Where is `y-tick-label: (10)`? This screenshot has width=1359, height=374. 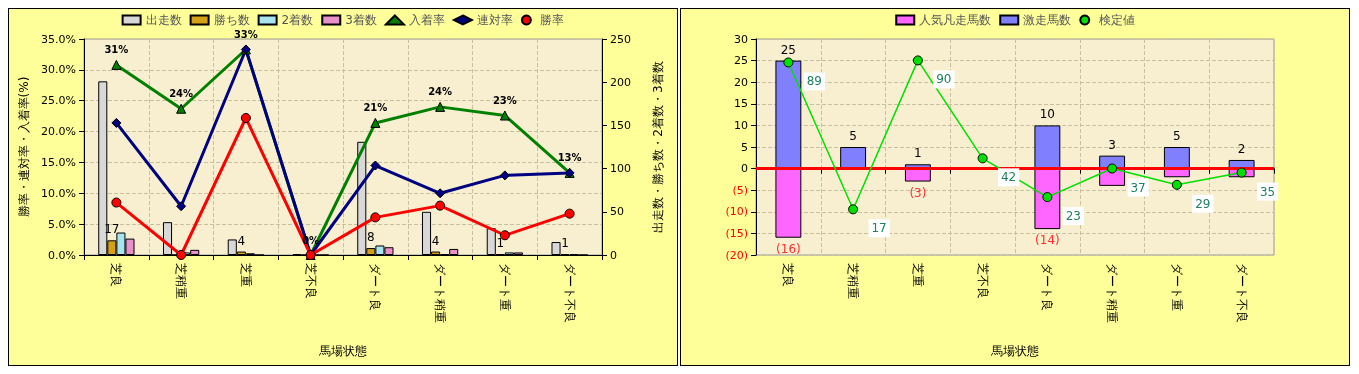 y-tick-label: (10) is located at coordinates (736, 212).